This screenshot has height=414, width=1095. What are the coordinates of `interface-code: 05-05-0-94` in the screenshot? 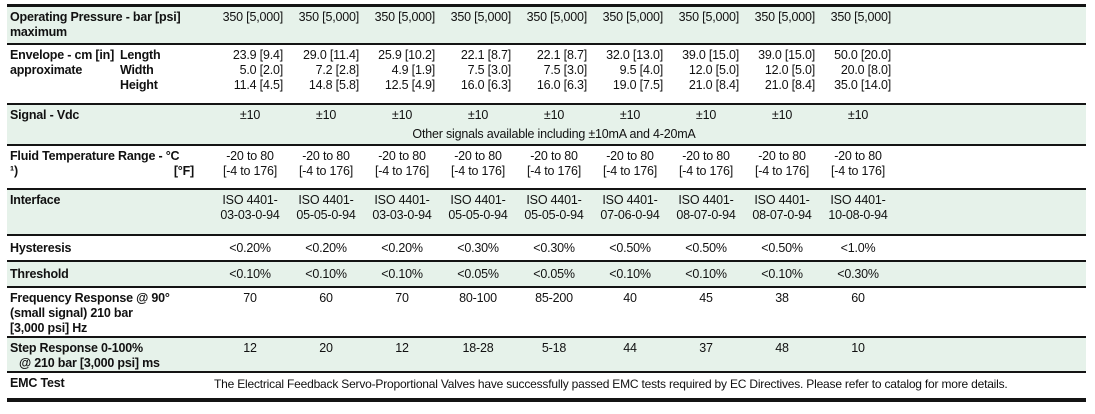 It's located at (554, 215).